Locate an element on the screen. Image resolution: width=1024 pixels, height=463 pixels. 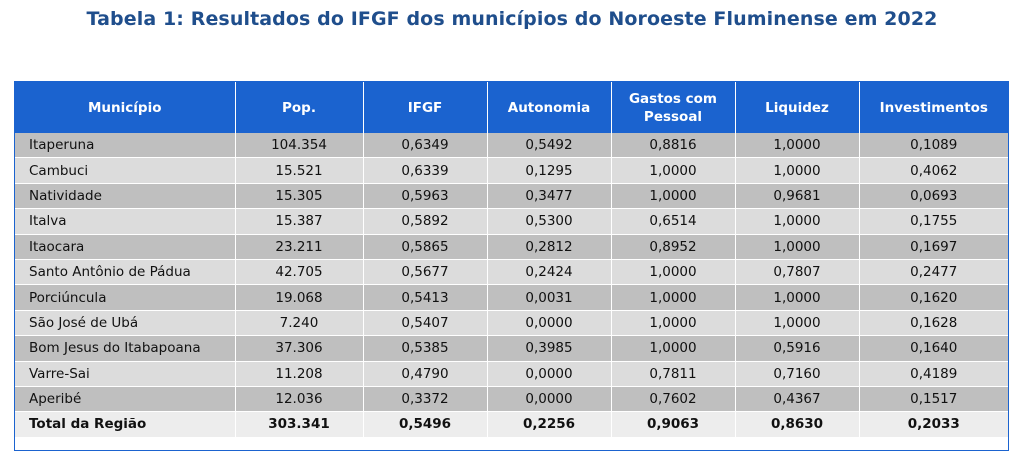
table-cell: 0,4790 is located at coordinates (425, 374).